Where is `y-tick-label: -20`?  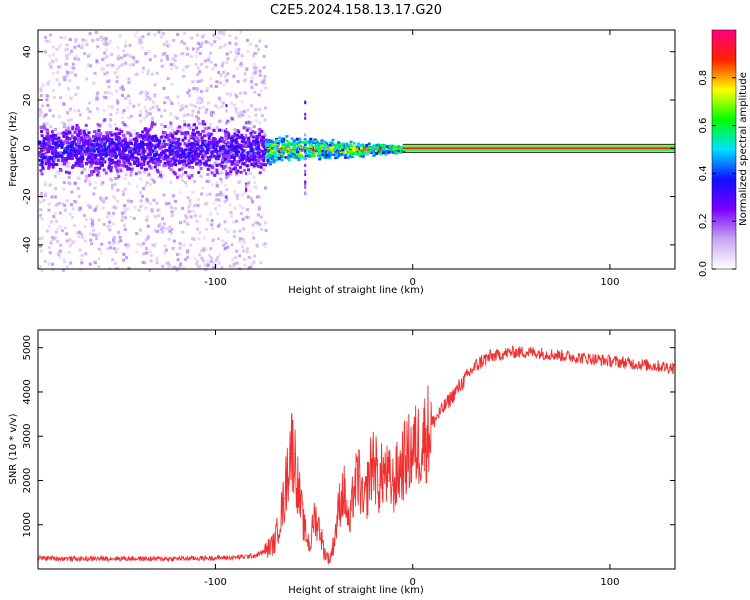 y-tick-label: -20 is located at coordinates (27, 196).